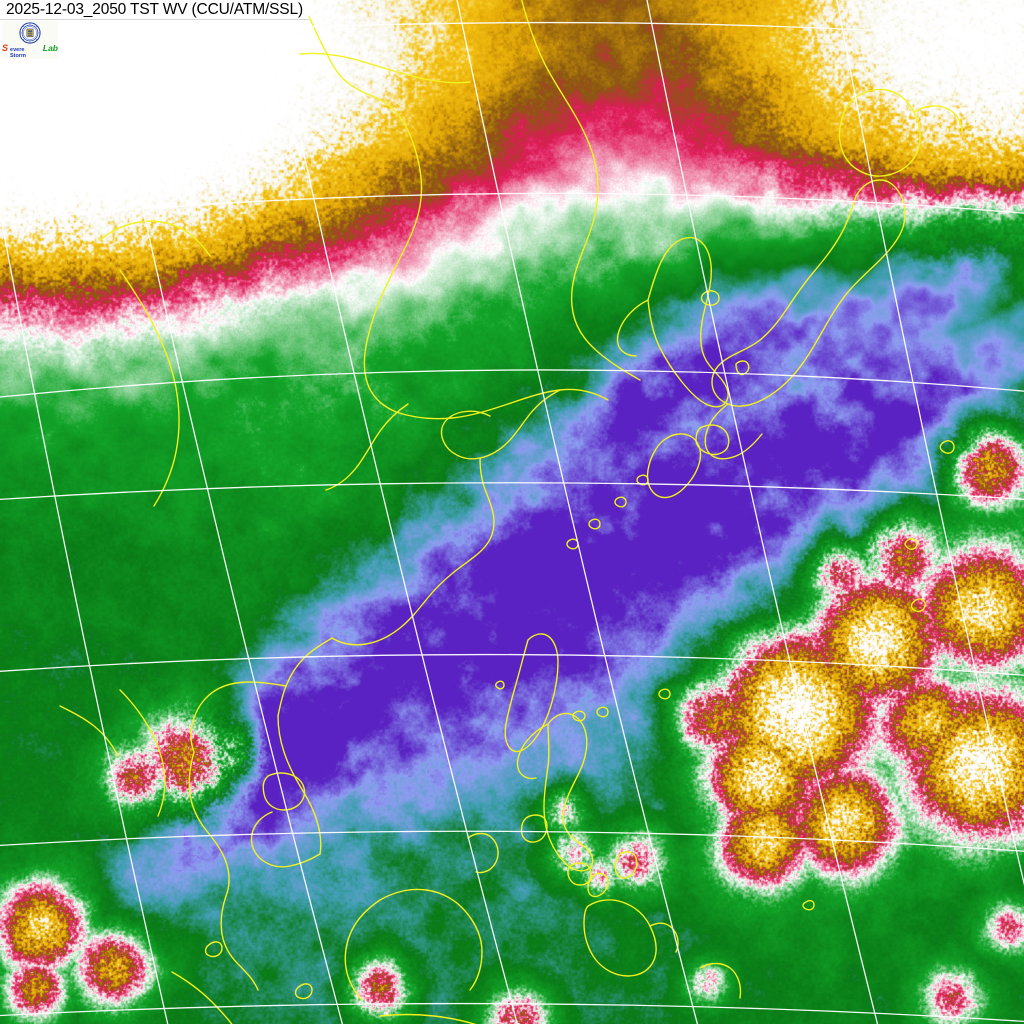 The height and width of the screenshot is (1024, 1024). Describe the element at coordinates (30, 51) in the screenshot. I see `logo-wordmark: S evere Storm Lab` at that location.